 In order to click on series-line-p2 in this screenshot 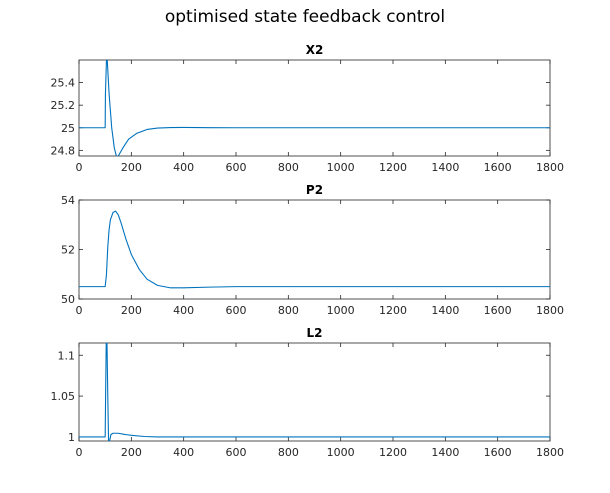, I will do `click(314, 249)`.